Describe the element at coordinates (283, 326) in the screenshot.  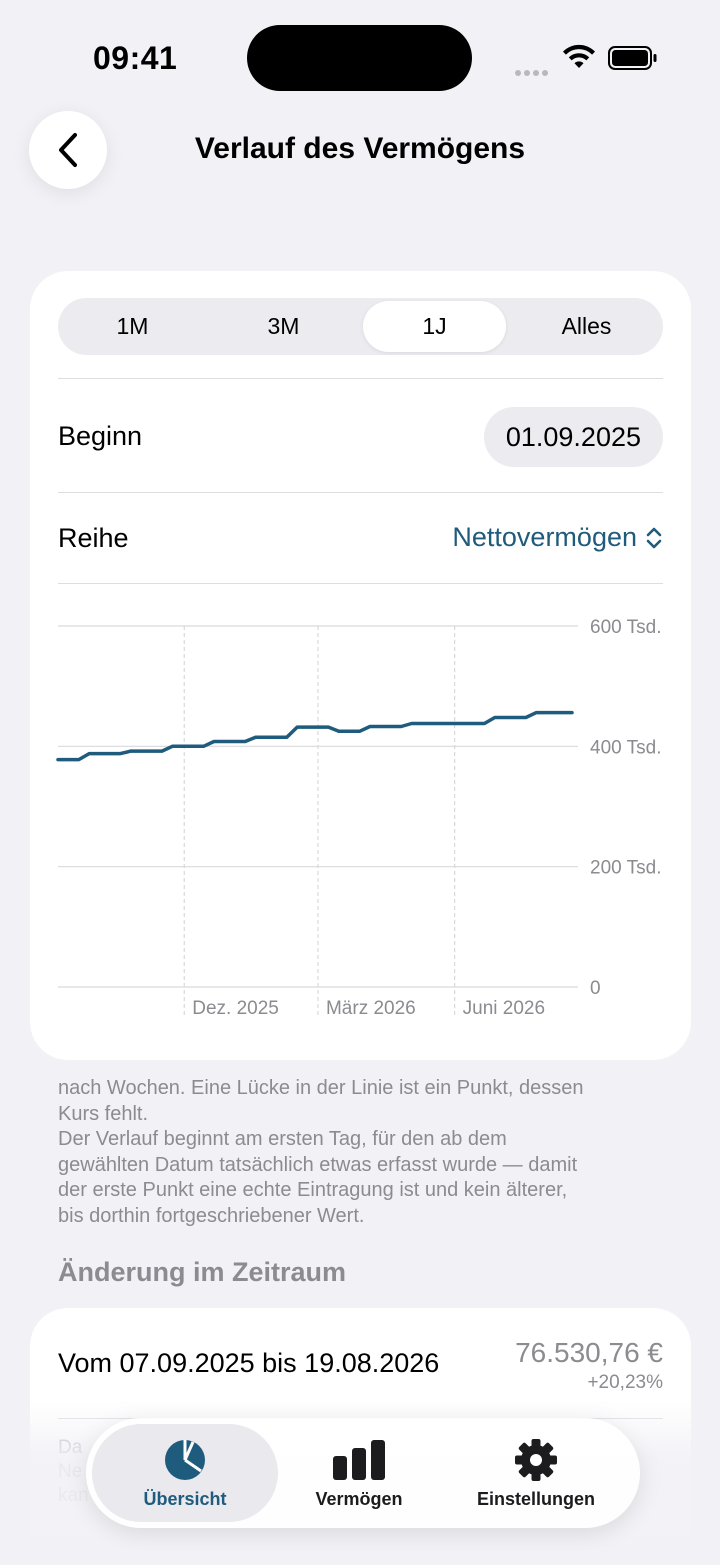
I see `range-option-3m: 3M` at that location.